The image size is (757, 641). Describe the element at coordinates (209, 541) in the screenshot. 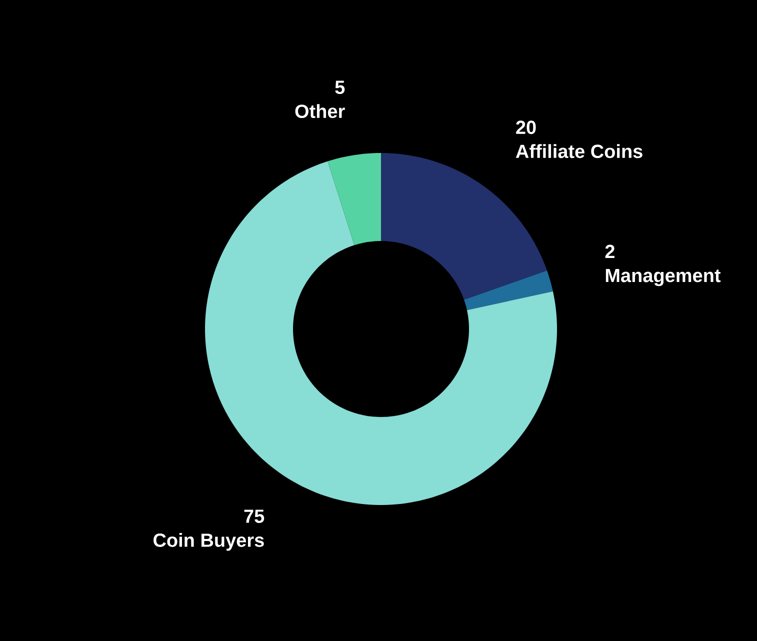

I see `slice-label: Coin Buyers` at that location.